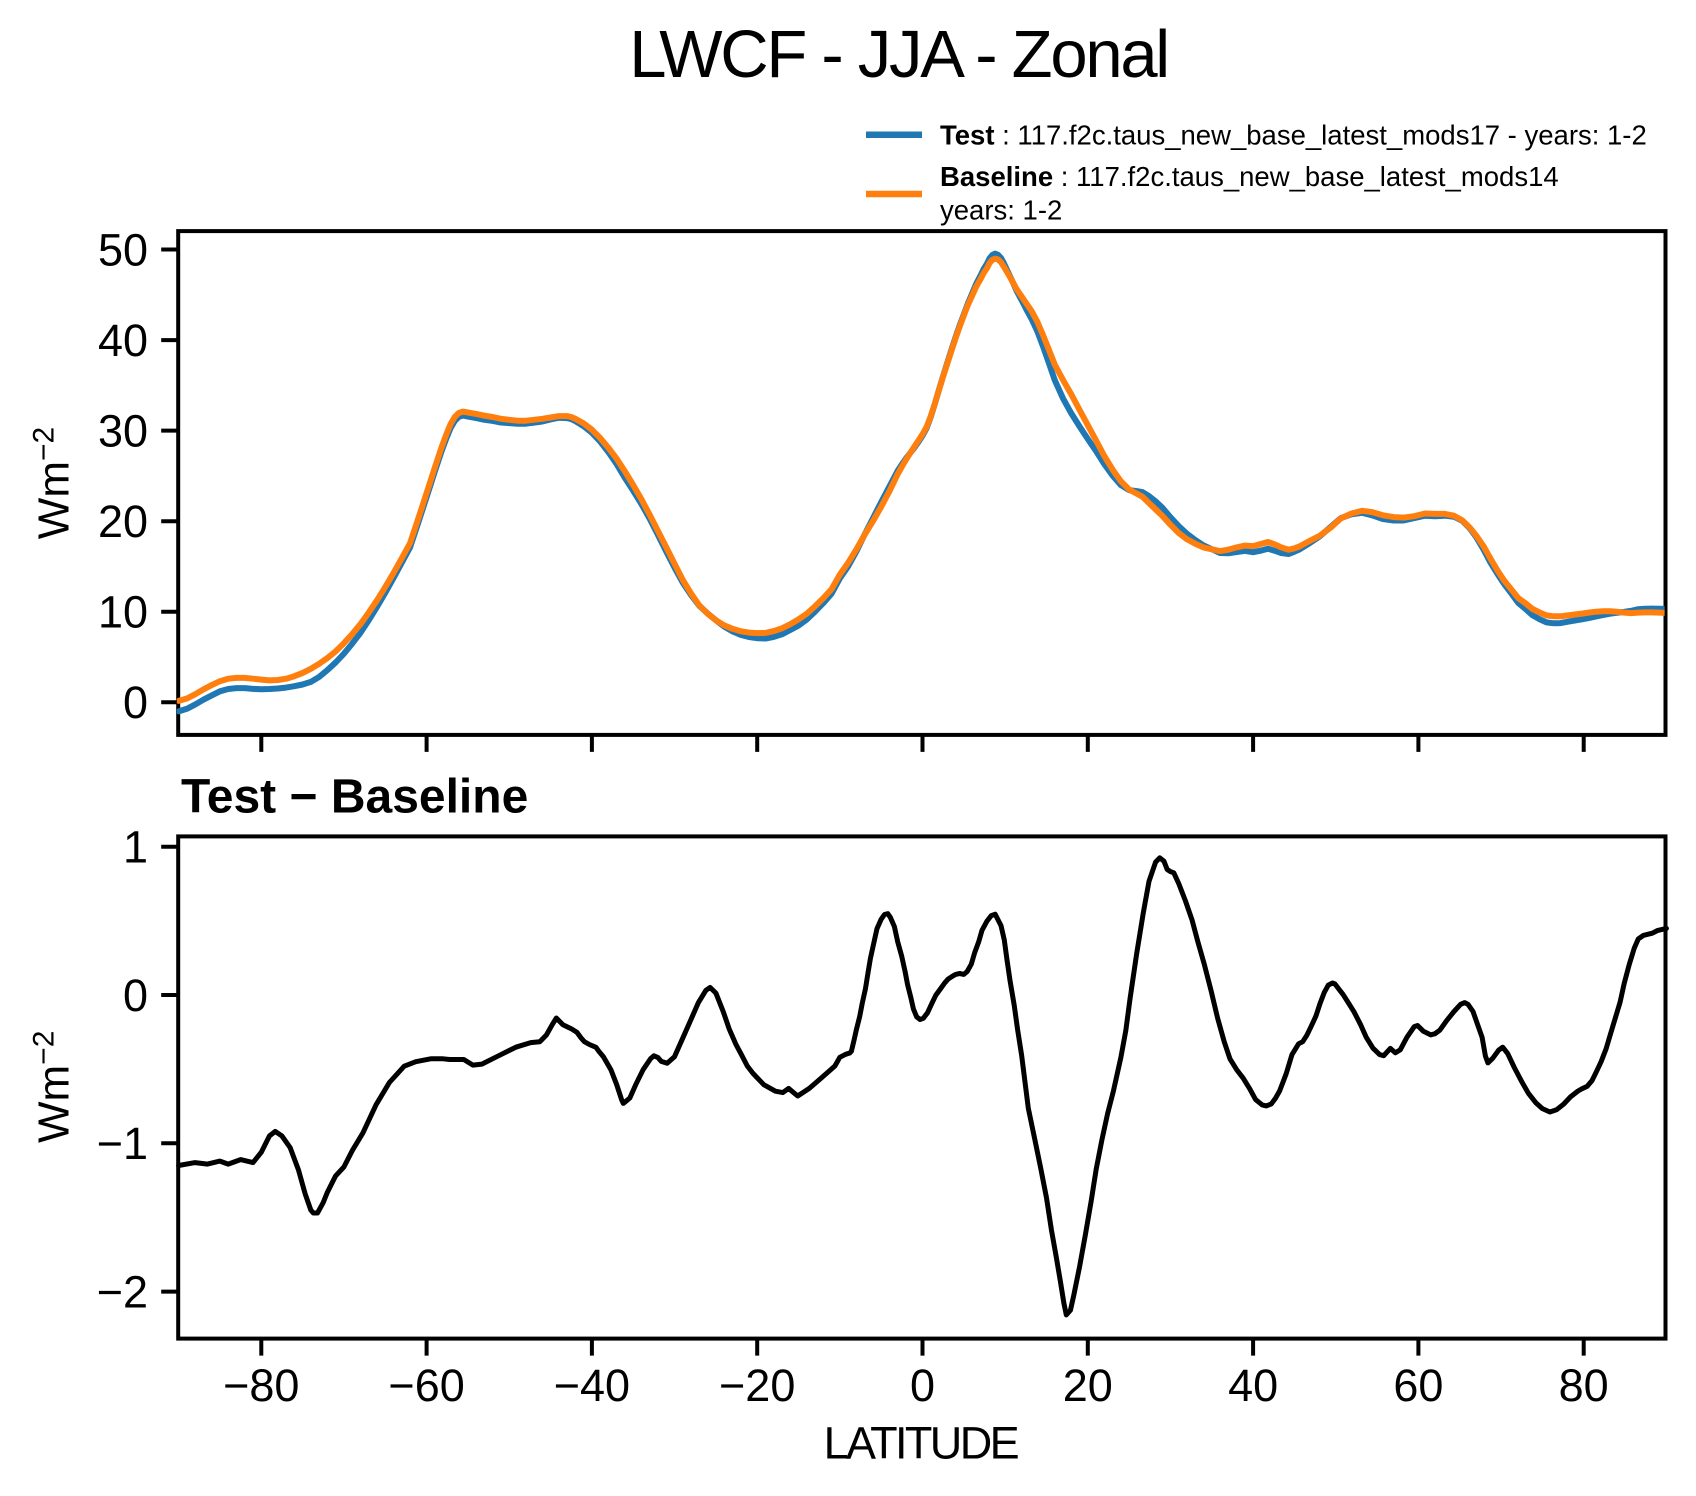  Describe the element at coordinates (922, 1443) in the screenshot. I see `svg-text: LATITUDE` at that location.